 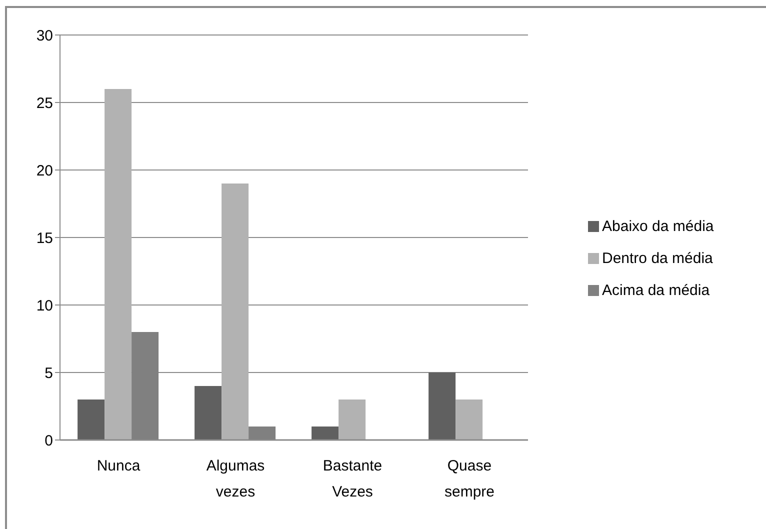 I want to click on y-tick-label: 10, so click(x=44, y=305).